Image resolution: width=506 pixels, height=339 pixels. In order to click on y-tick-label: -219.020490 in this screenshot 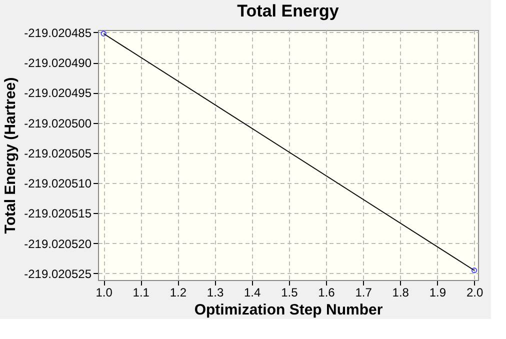, I will do `click(58, 63)`.